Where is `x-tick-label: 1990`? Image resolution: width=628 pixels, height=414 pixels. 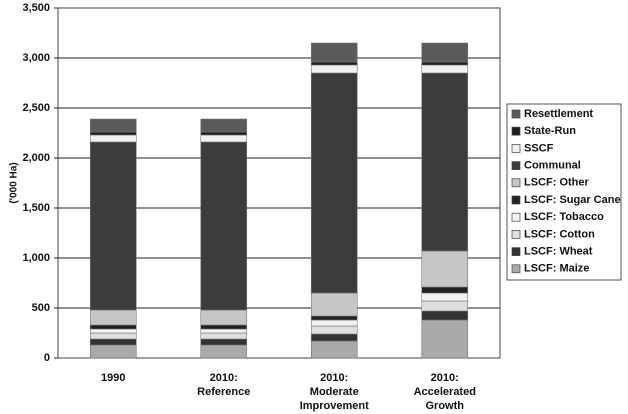 x-tick-label: 1990 is located at coordinates (113, 378).